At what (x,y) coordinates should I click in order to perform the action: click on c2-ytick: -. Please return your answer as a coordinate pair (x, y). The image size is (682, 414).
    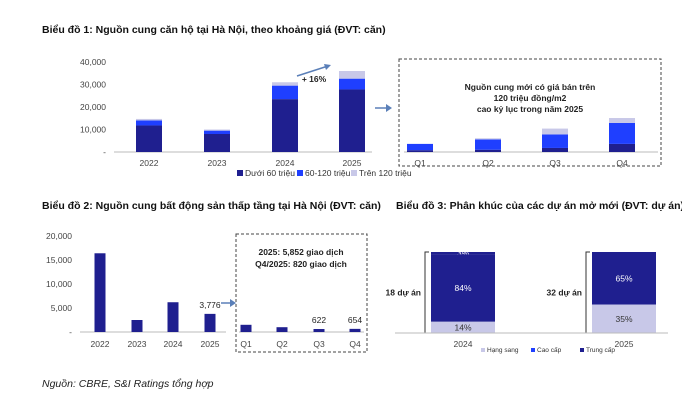
    Looking at the image, I should click on (70, 332).